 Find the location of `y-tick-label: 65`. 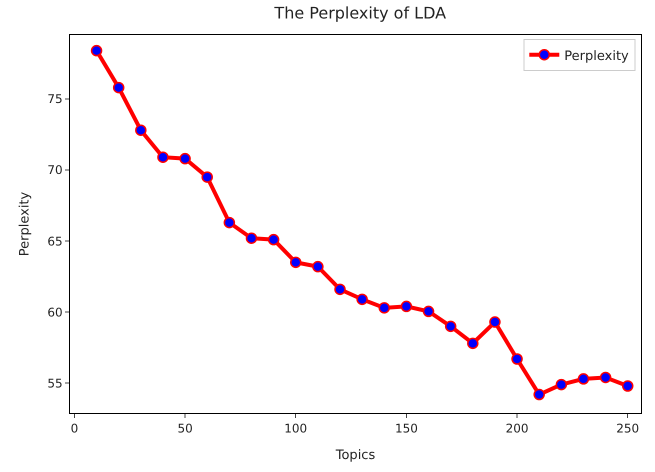

y-tick-label: 65 is located at coordinates (55, 241).